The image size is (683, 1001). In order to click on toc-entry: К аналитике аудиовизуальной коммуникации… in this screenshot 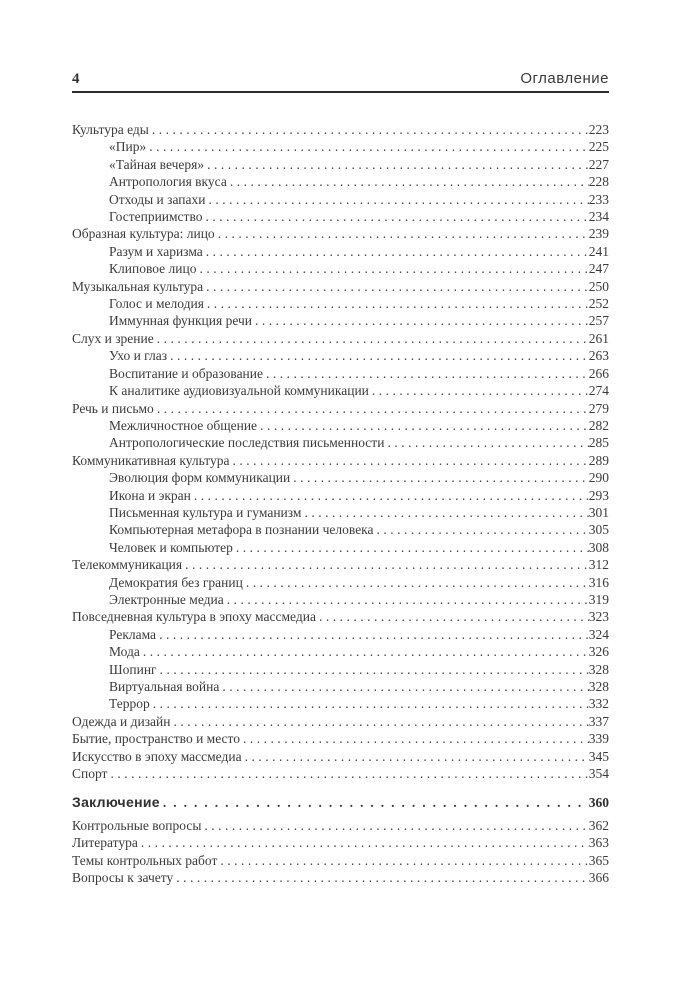, I will do `click(340, 390)`.